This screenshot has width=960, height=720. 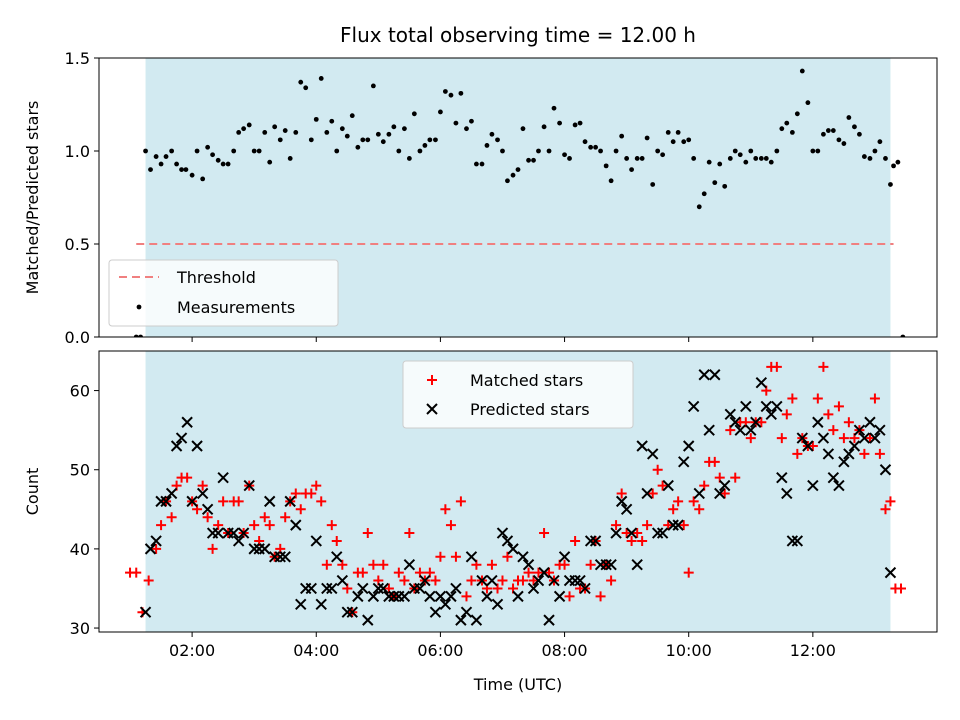 I want to click on x-tick-label: 08:00, so click(x=565, y=650).